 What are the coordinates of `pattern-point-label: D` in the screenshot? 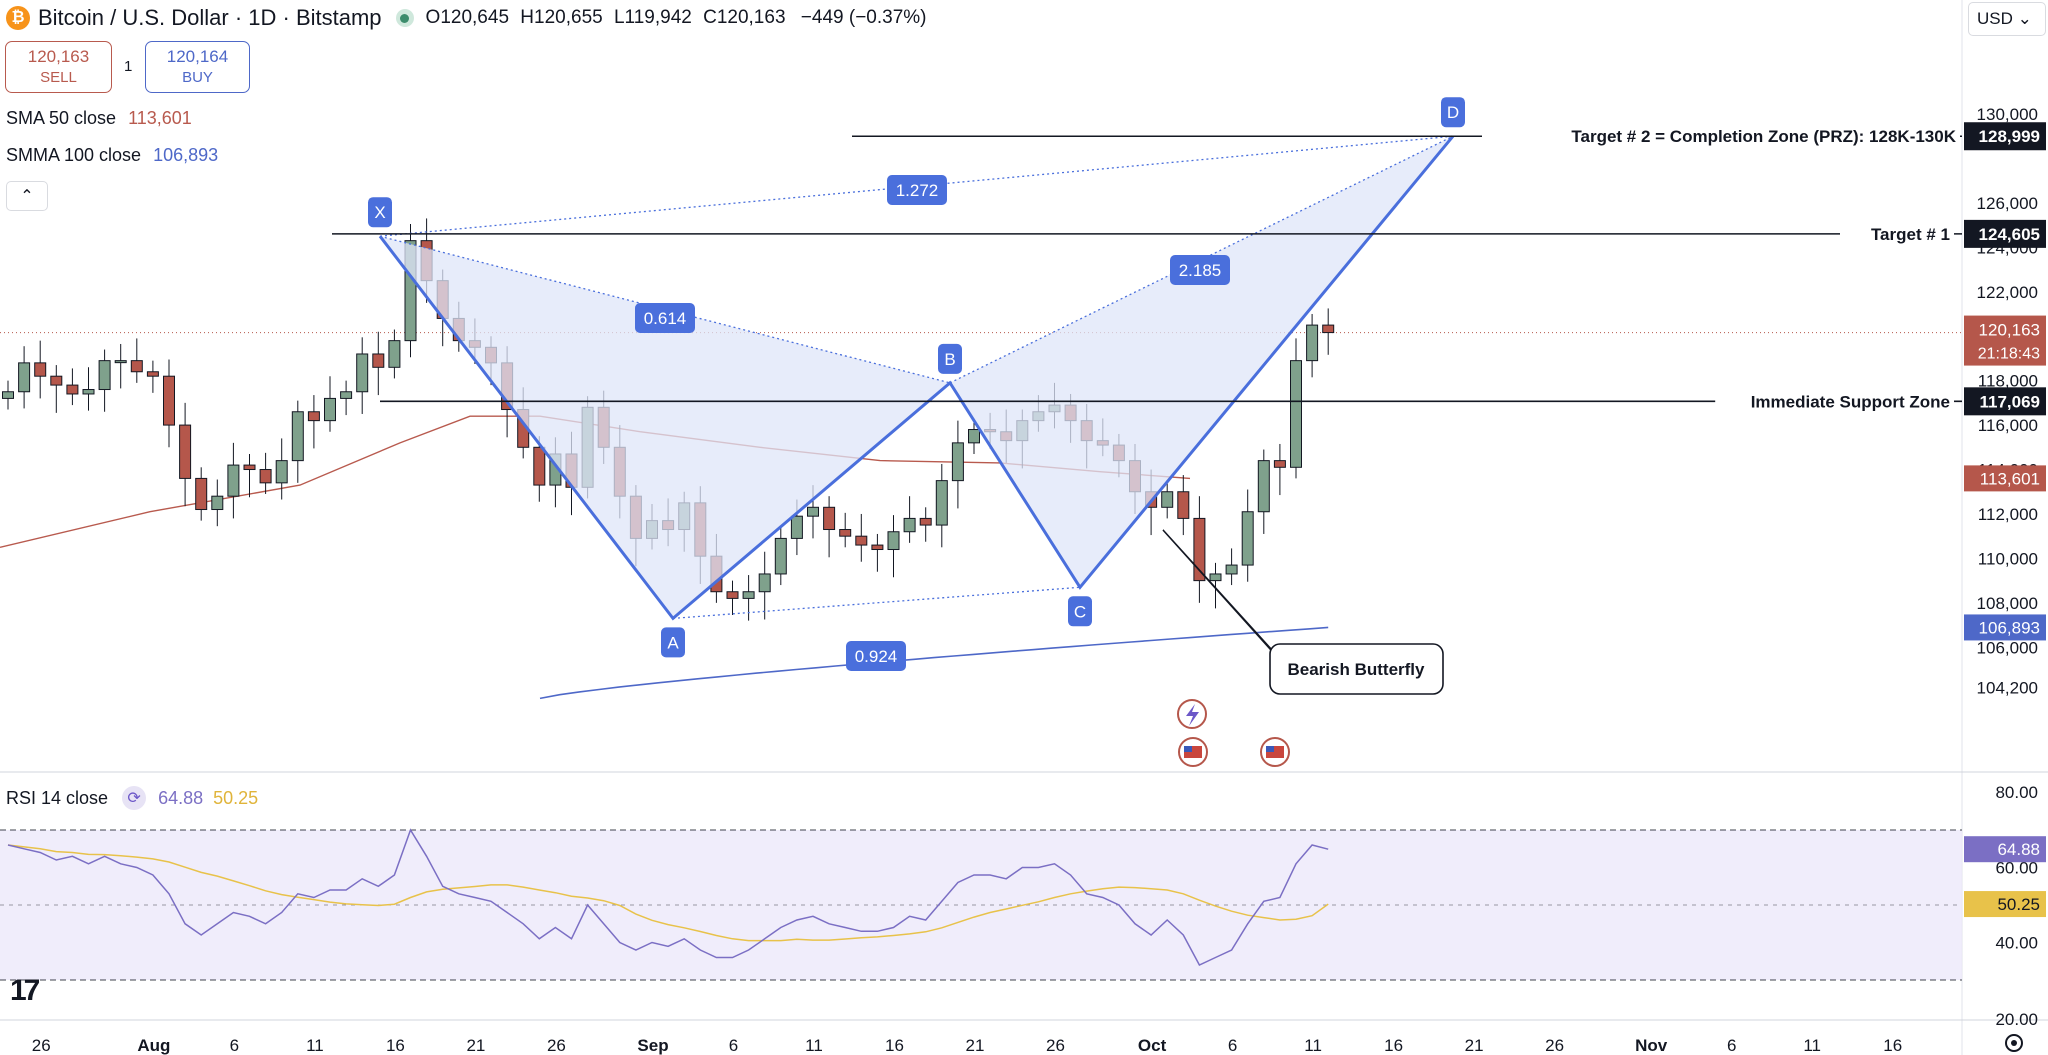 It's located at (1453, 112).